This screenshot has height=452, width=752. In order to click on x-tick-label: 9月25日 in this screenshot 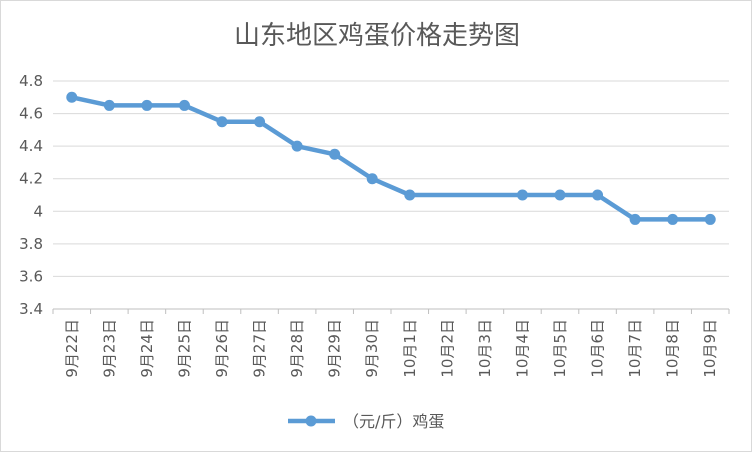, I will do `click(184, 348)`.